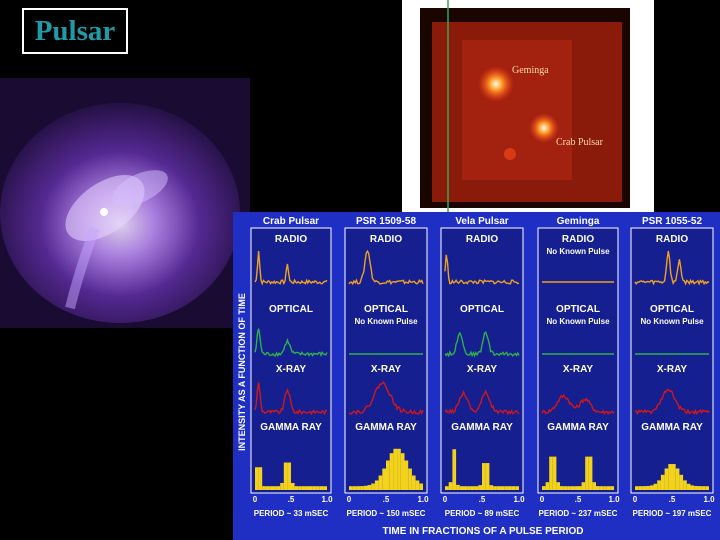 Image resolution: width=720 pixels, height=540 pixels. Describe the element at coordinates (578, 513) in the screenshot. I see `pulsar-period: PERIOD ~ 237 mSEC` at that location.